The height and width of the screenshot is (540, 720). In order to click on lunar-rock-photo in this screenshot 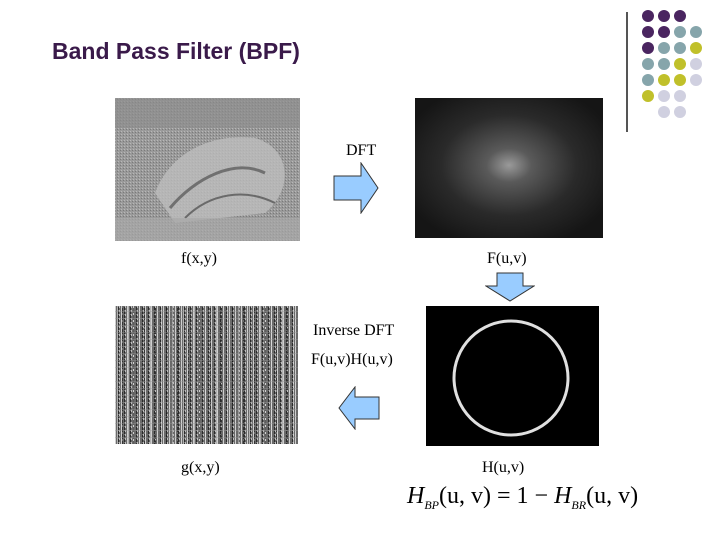, I will do `click(207, 169)`.